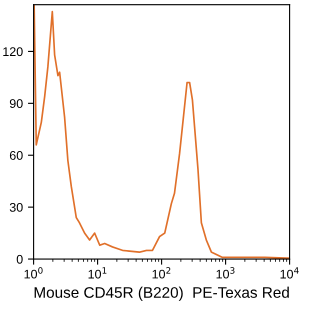  What do you see at coordinates (161, 273) in the screenshot?
I see `x-tick-label: 10$^{2}$` at bounding box center [161, 273].